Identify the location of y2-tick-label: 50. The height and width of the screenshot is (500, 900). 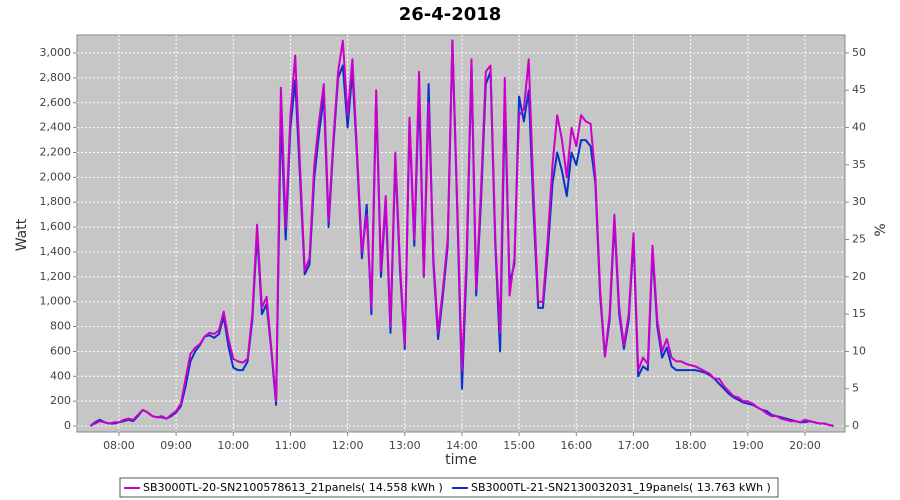
(859, 52).